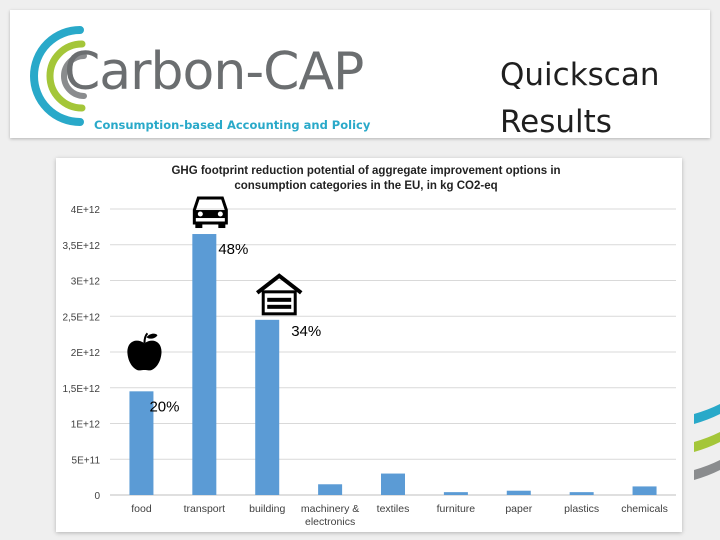 The width and height of the screenshot is (720, 540). Describe the element at coordinates (456, 509) in the screenshot. I see `x-tick-label: furniture` at that location.